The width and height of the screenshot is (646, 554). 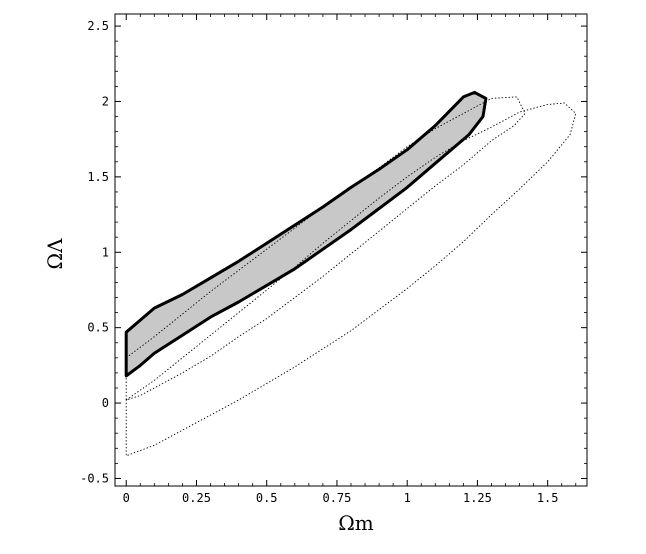 What do you see at coordinates (126, 498) in the screenshot?
I see `x-tick-label: 0` at bounding box center [126, 498].